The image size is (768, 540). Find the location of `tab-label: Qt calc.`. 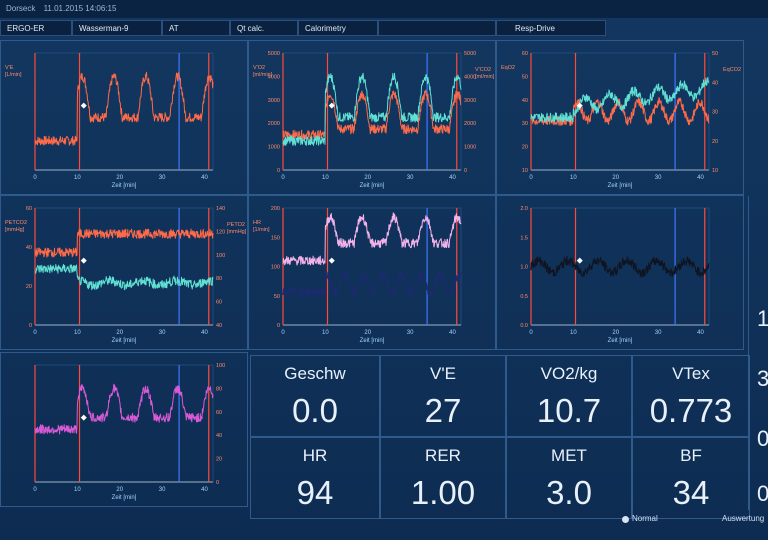

tab-label: Qt calc. is located at coordinates (251, 28).